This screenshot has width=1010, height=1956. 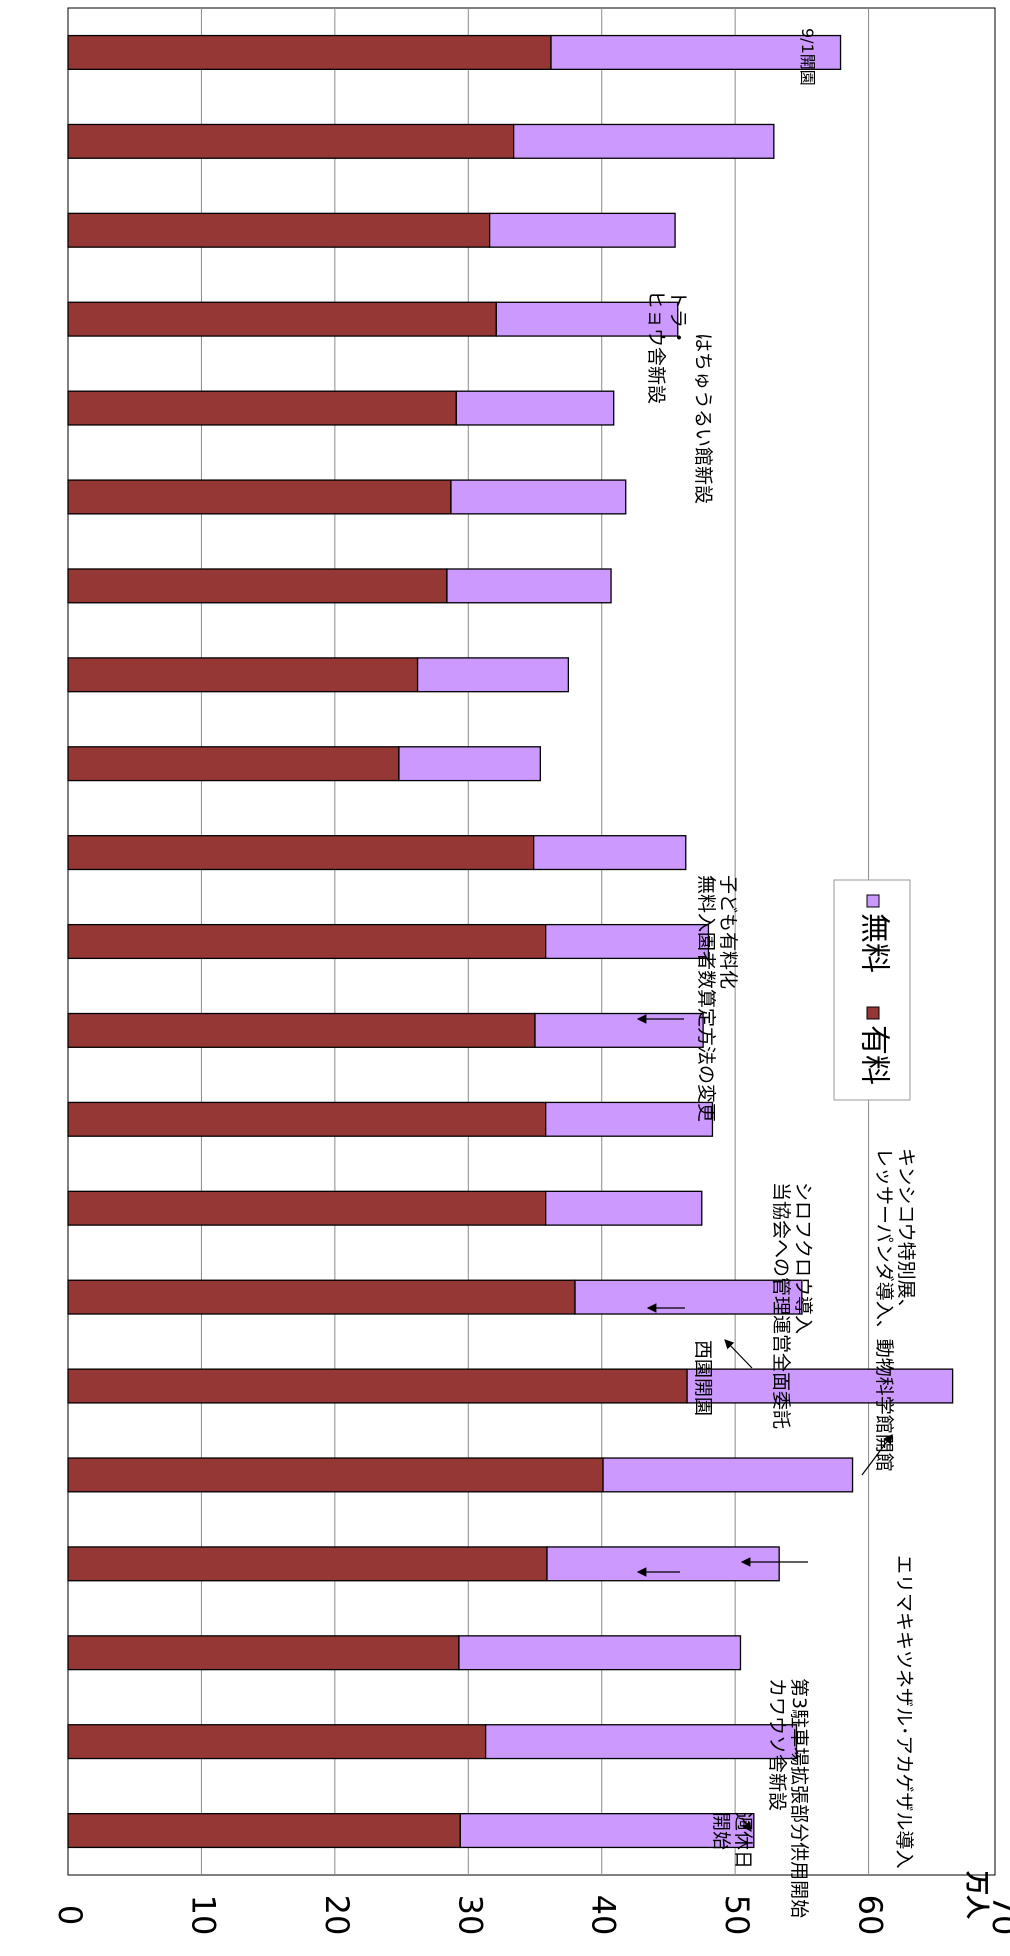 I want to click on y-tick-label: 30, so click(x=470, y=1915).